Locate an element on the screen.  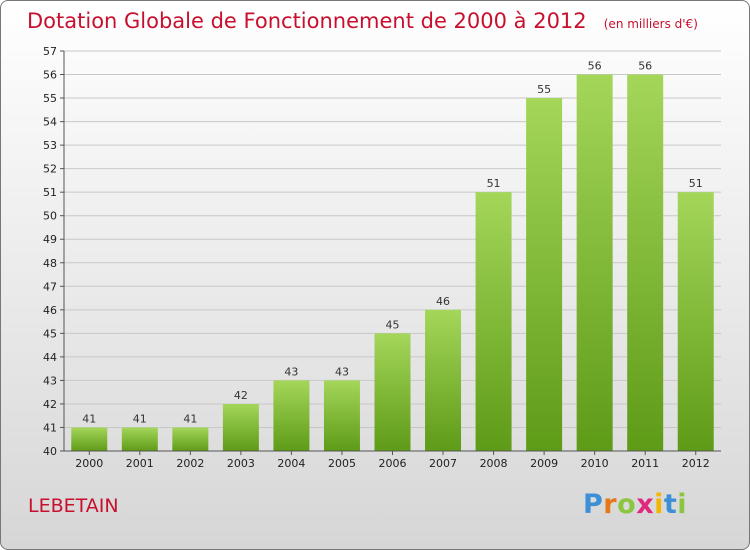
y-tick-label: 56 is located at coordinates (50, 75).